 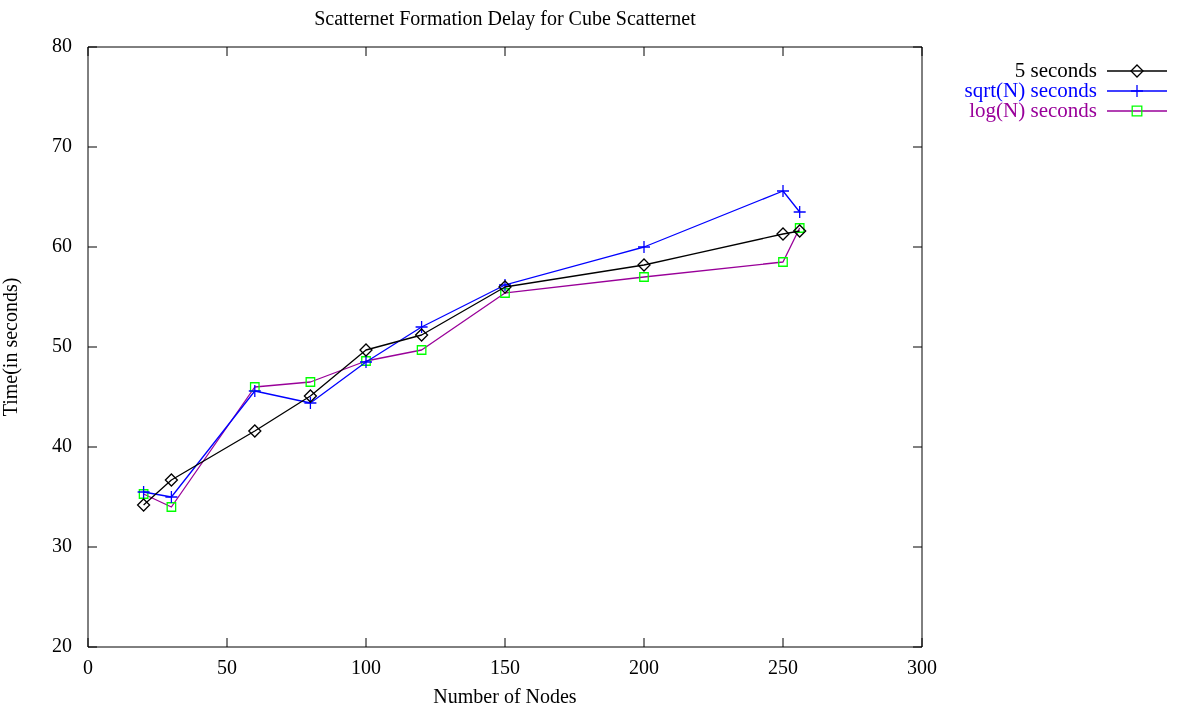 I want to click on legend-label: 5 seconds, so click(x=1055, y=69).